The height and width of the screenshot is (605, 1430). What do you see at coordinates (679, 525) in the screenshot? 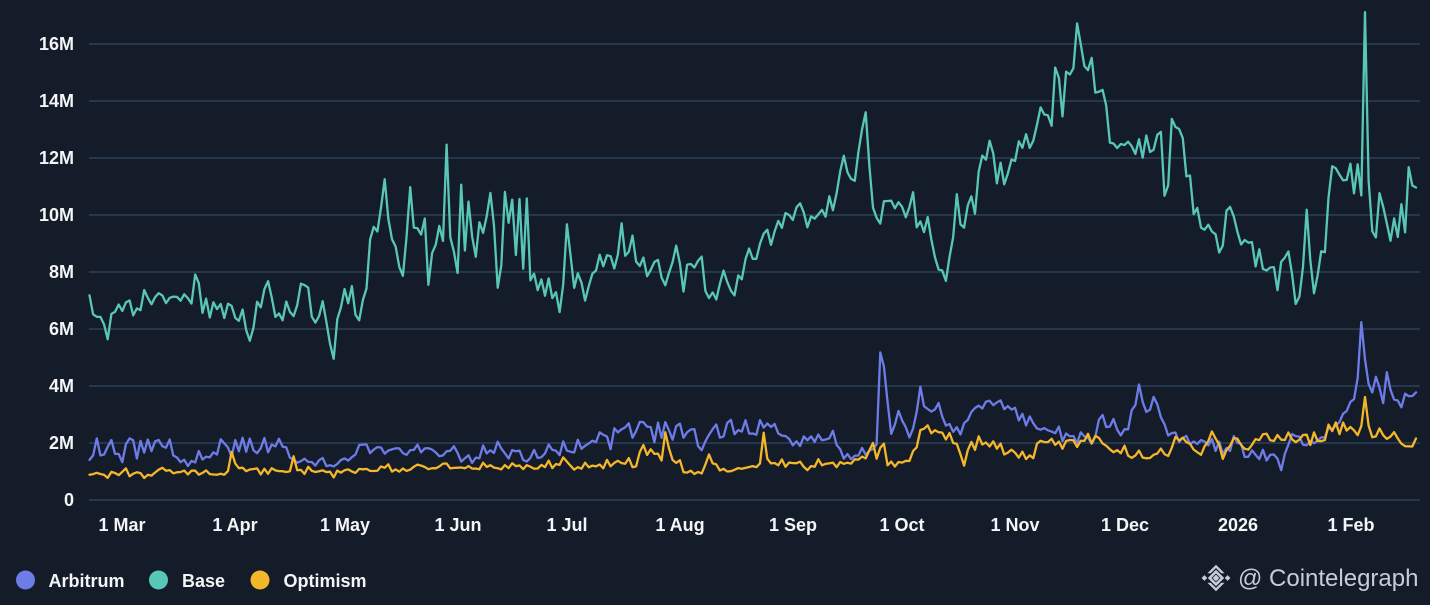
I see `svg-text: 1 Aug` at bounding box center [679, 525].